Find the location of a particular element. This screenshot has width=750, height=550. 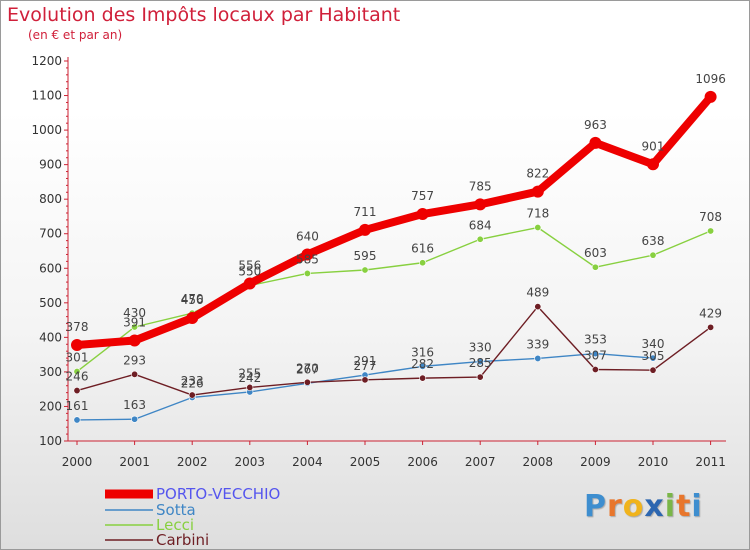

data-label: 489 is located at coordinates (537, 293).